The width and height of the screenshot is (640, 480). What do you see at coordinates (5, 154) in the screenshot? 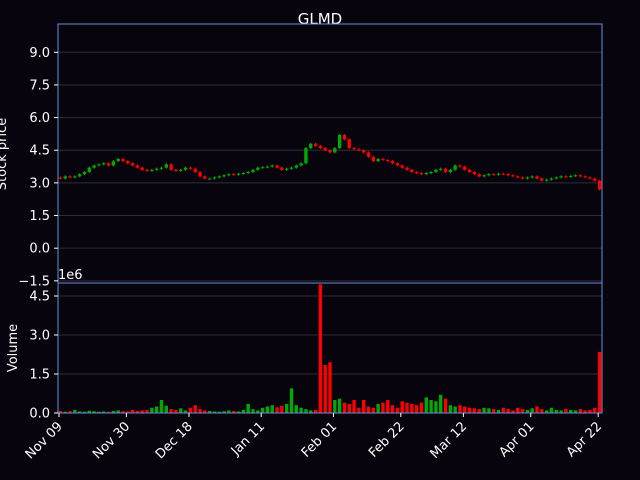
I see `price-y-axis-label: Stock price` at bounding box center [5, 154].